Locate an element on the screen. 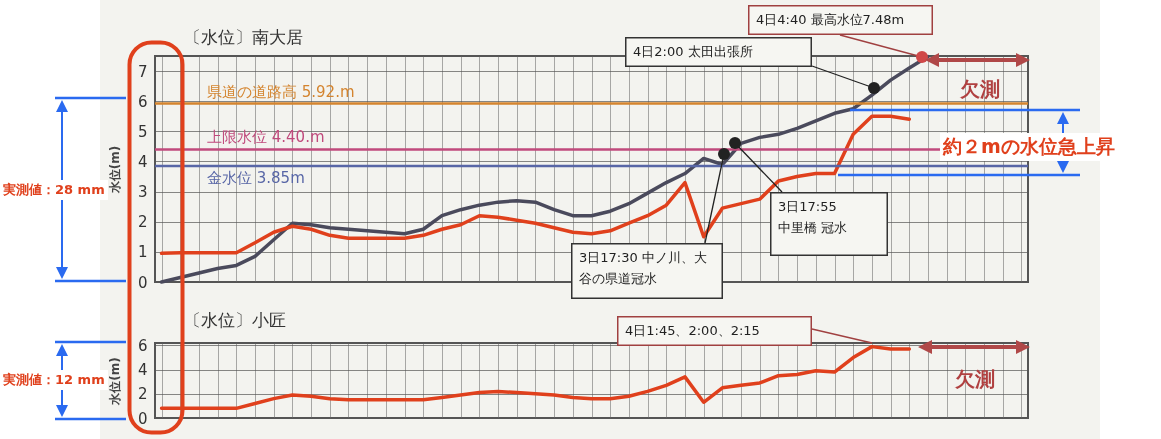 The height and width of the screenshot is (439, 1161). line-series is located at coordinates (535, 377).